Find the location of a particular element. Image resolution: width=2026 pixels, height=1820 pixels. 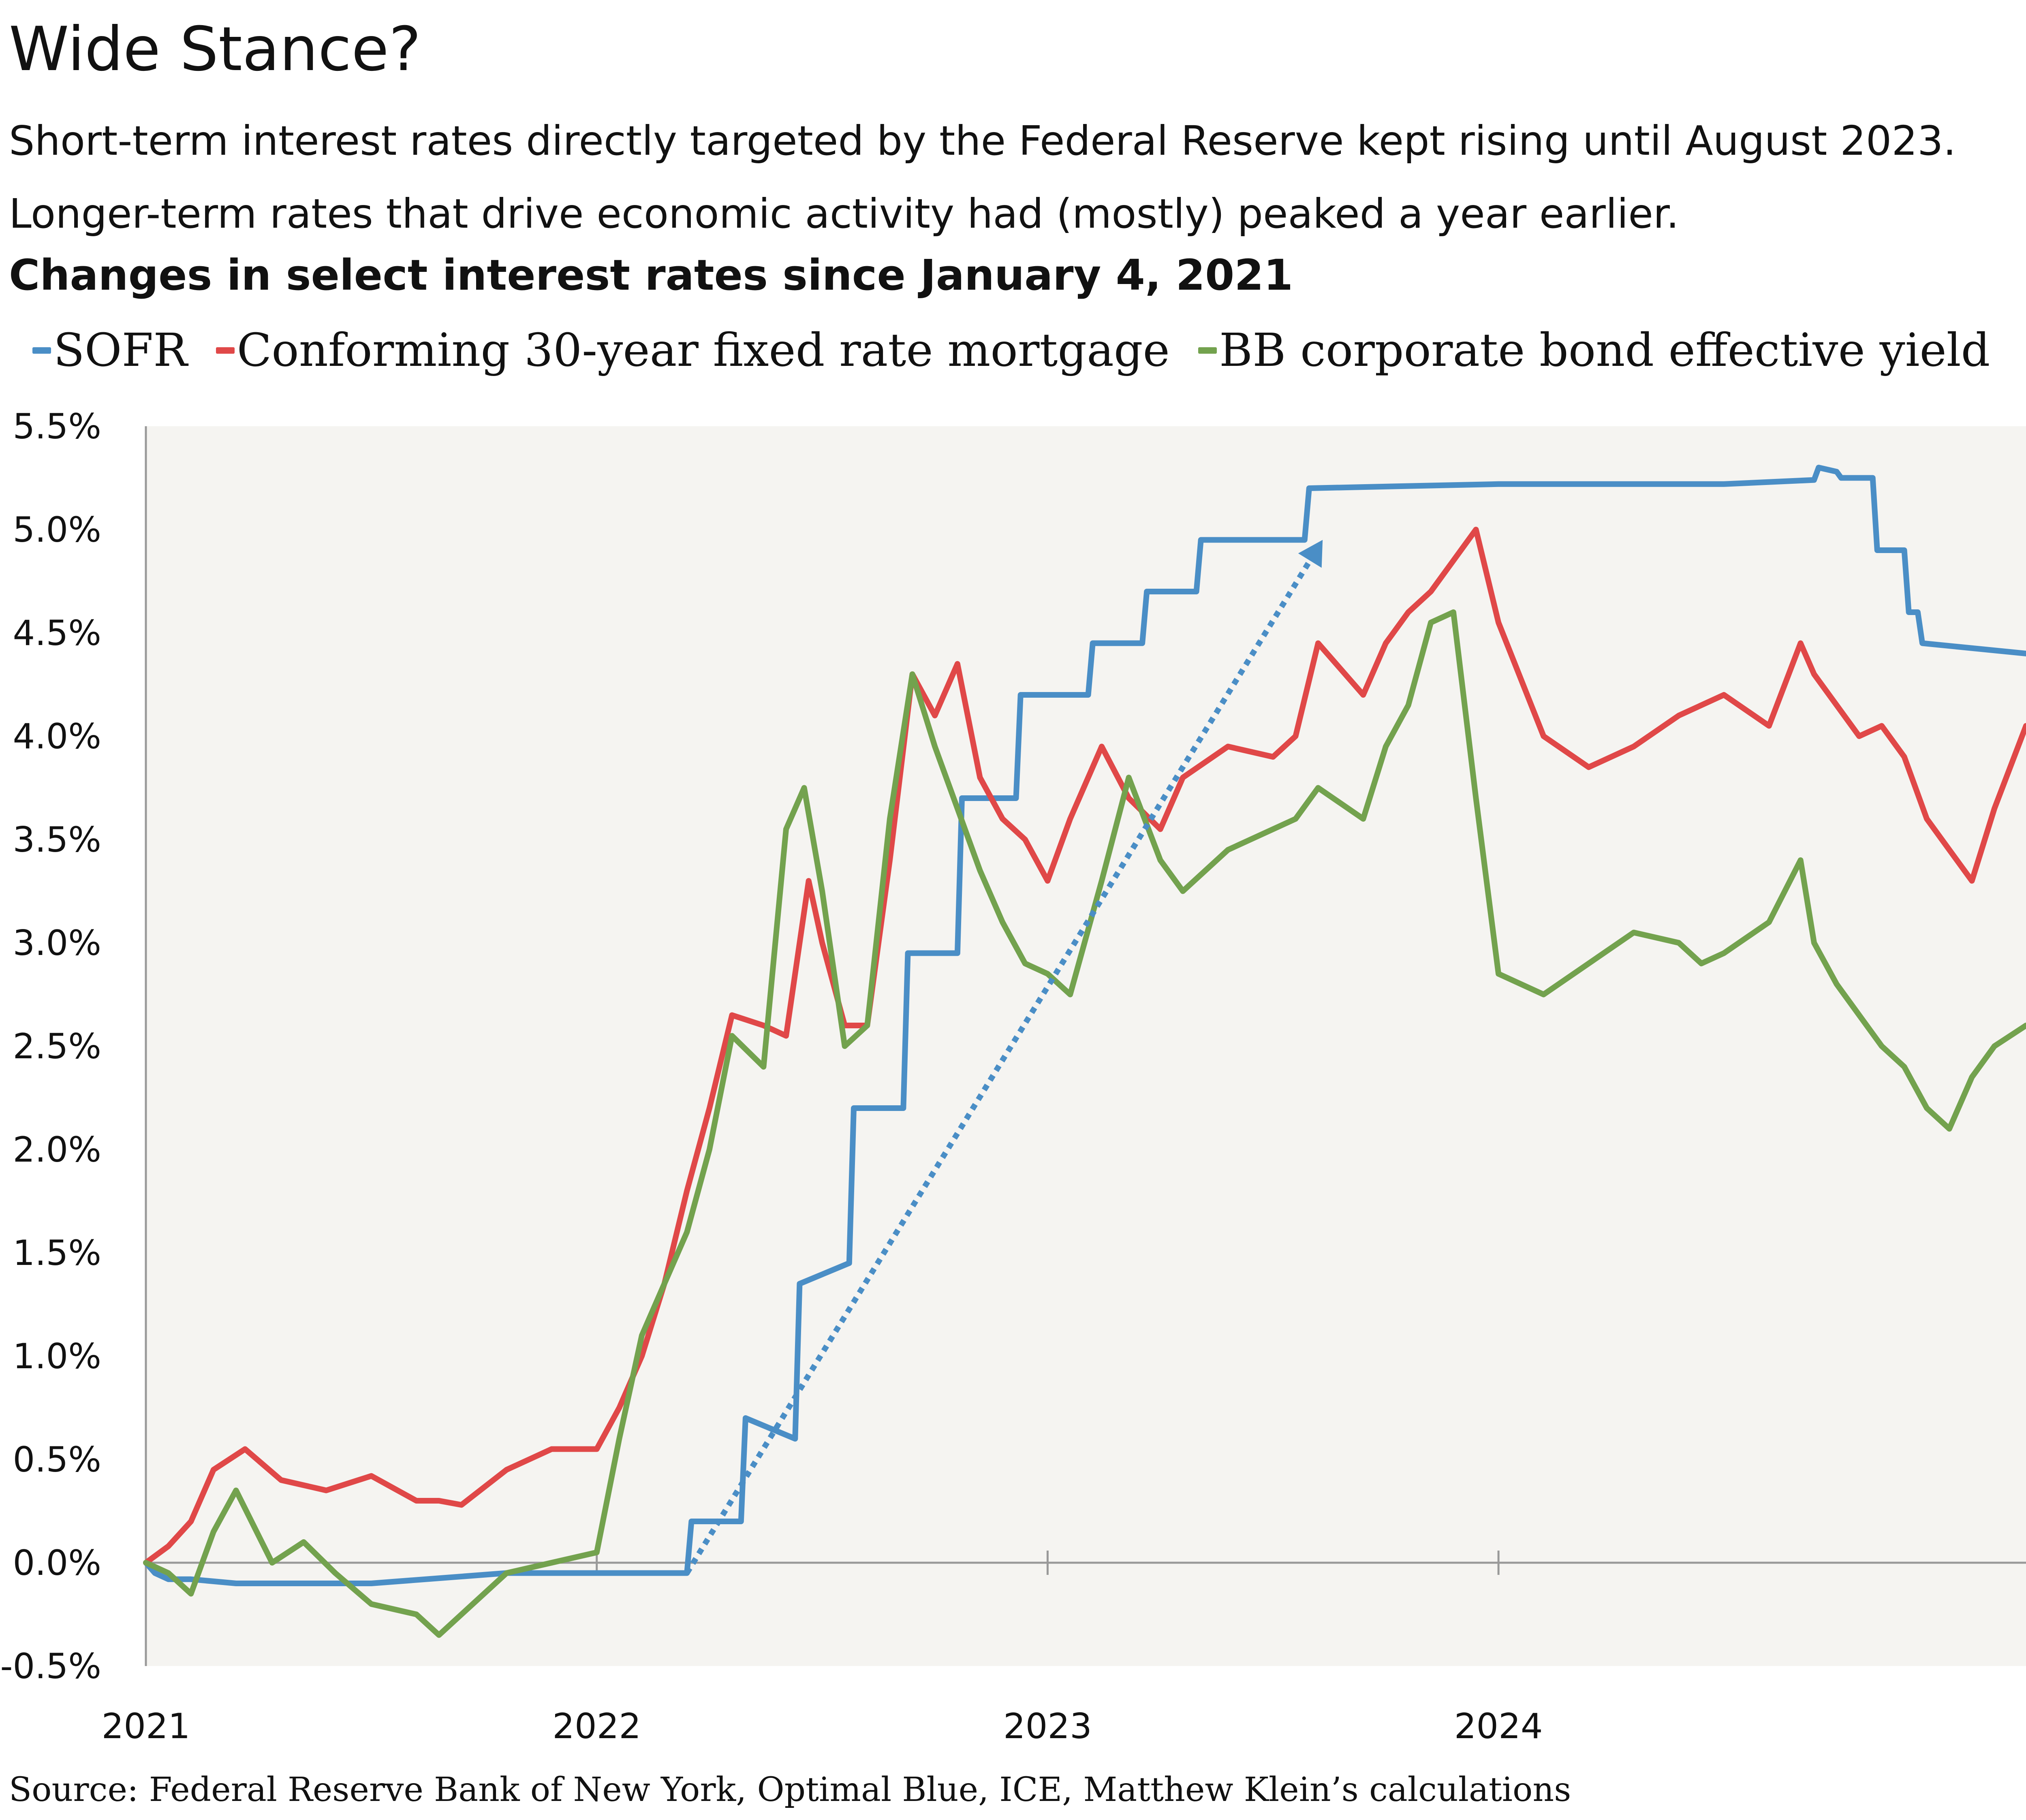

y-tick-label: 1.5% is located at coordinates (57, 1253).